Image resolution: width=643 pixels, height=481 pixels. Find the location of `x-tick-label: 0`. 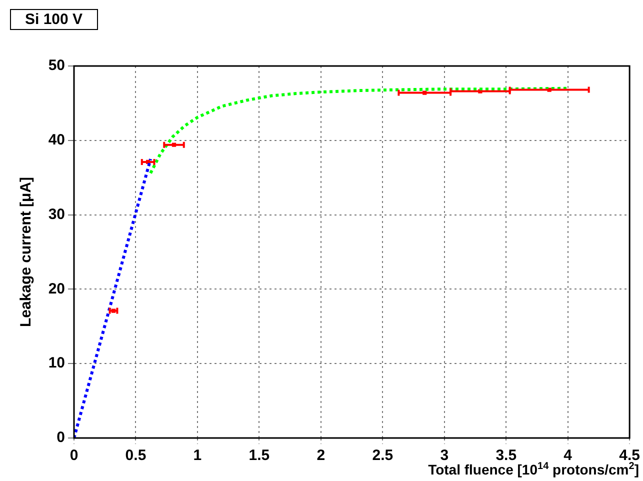

x-tick-label: 0 is located at coordinates (74, 455).